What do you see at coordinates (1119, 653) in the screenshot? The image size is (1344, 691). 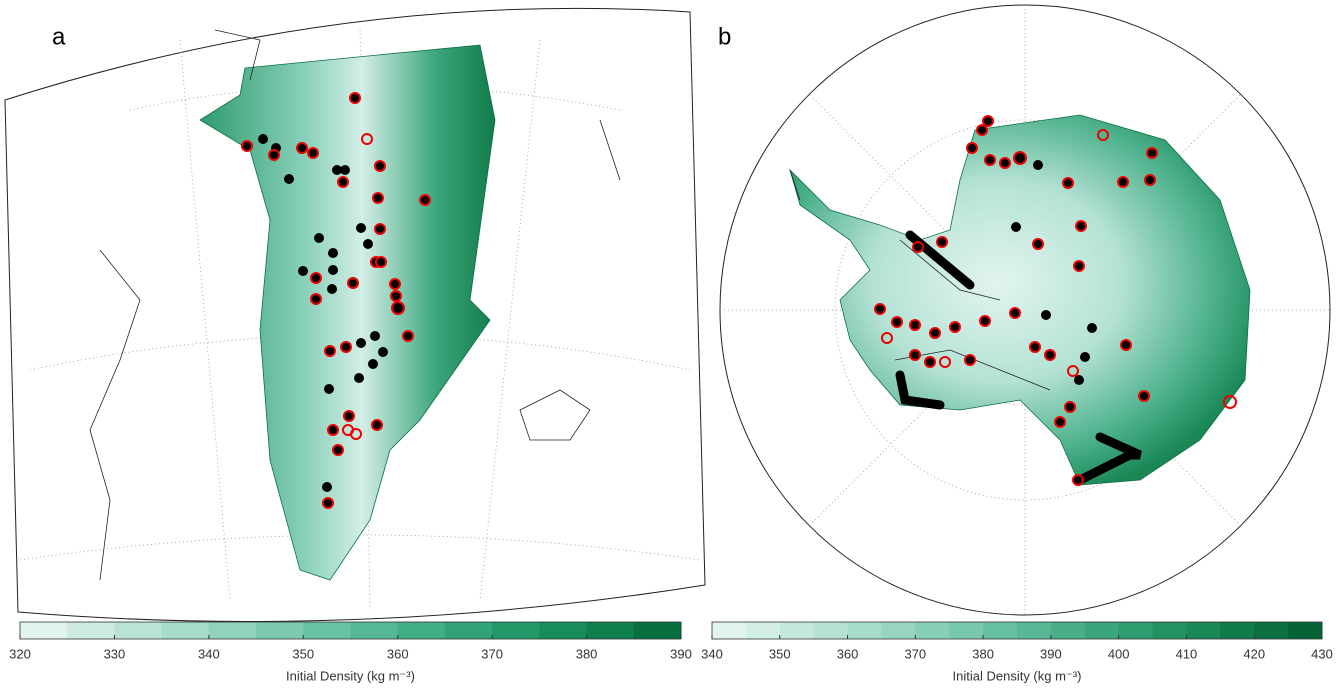 I see `colorbar-tick-label: 400` at bounding box center [1119, 653].